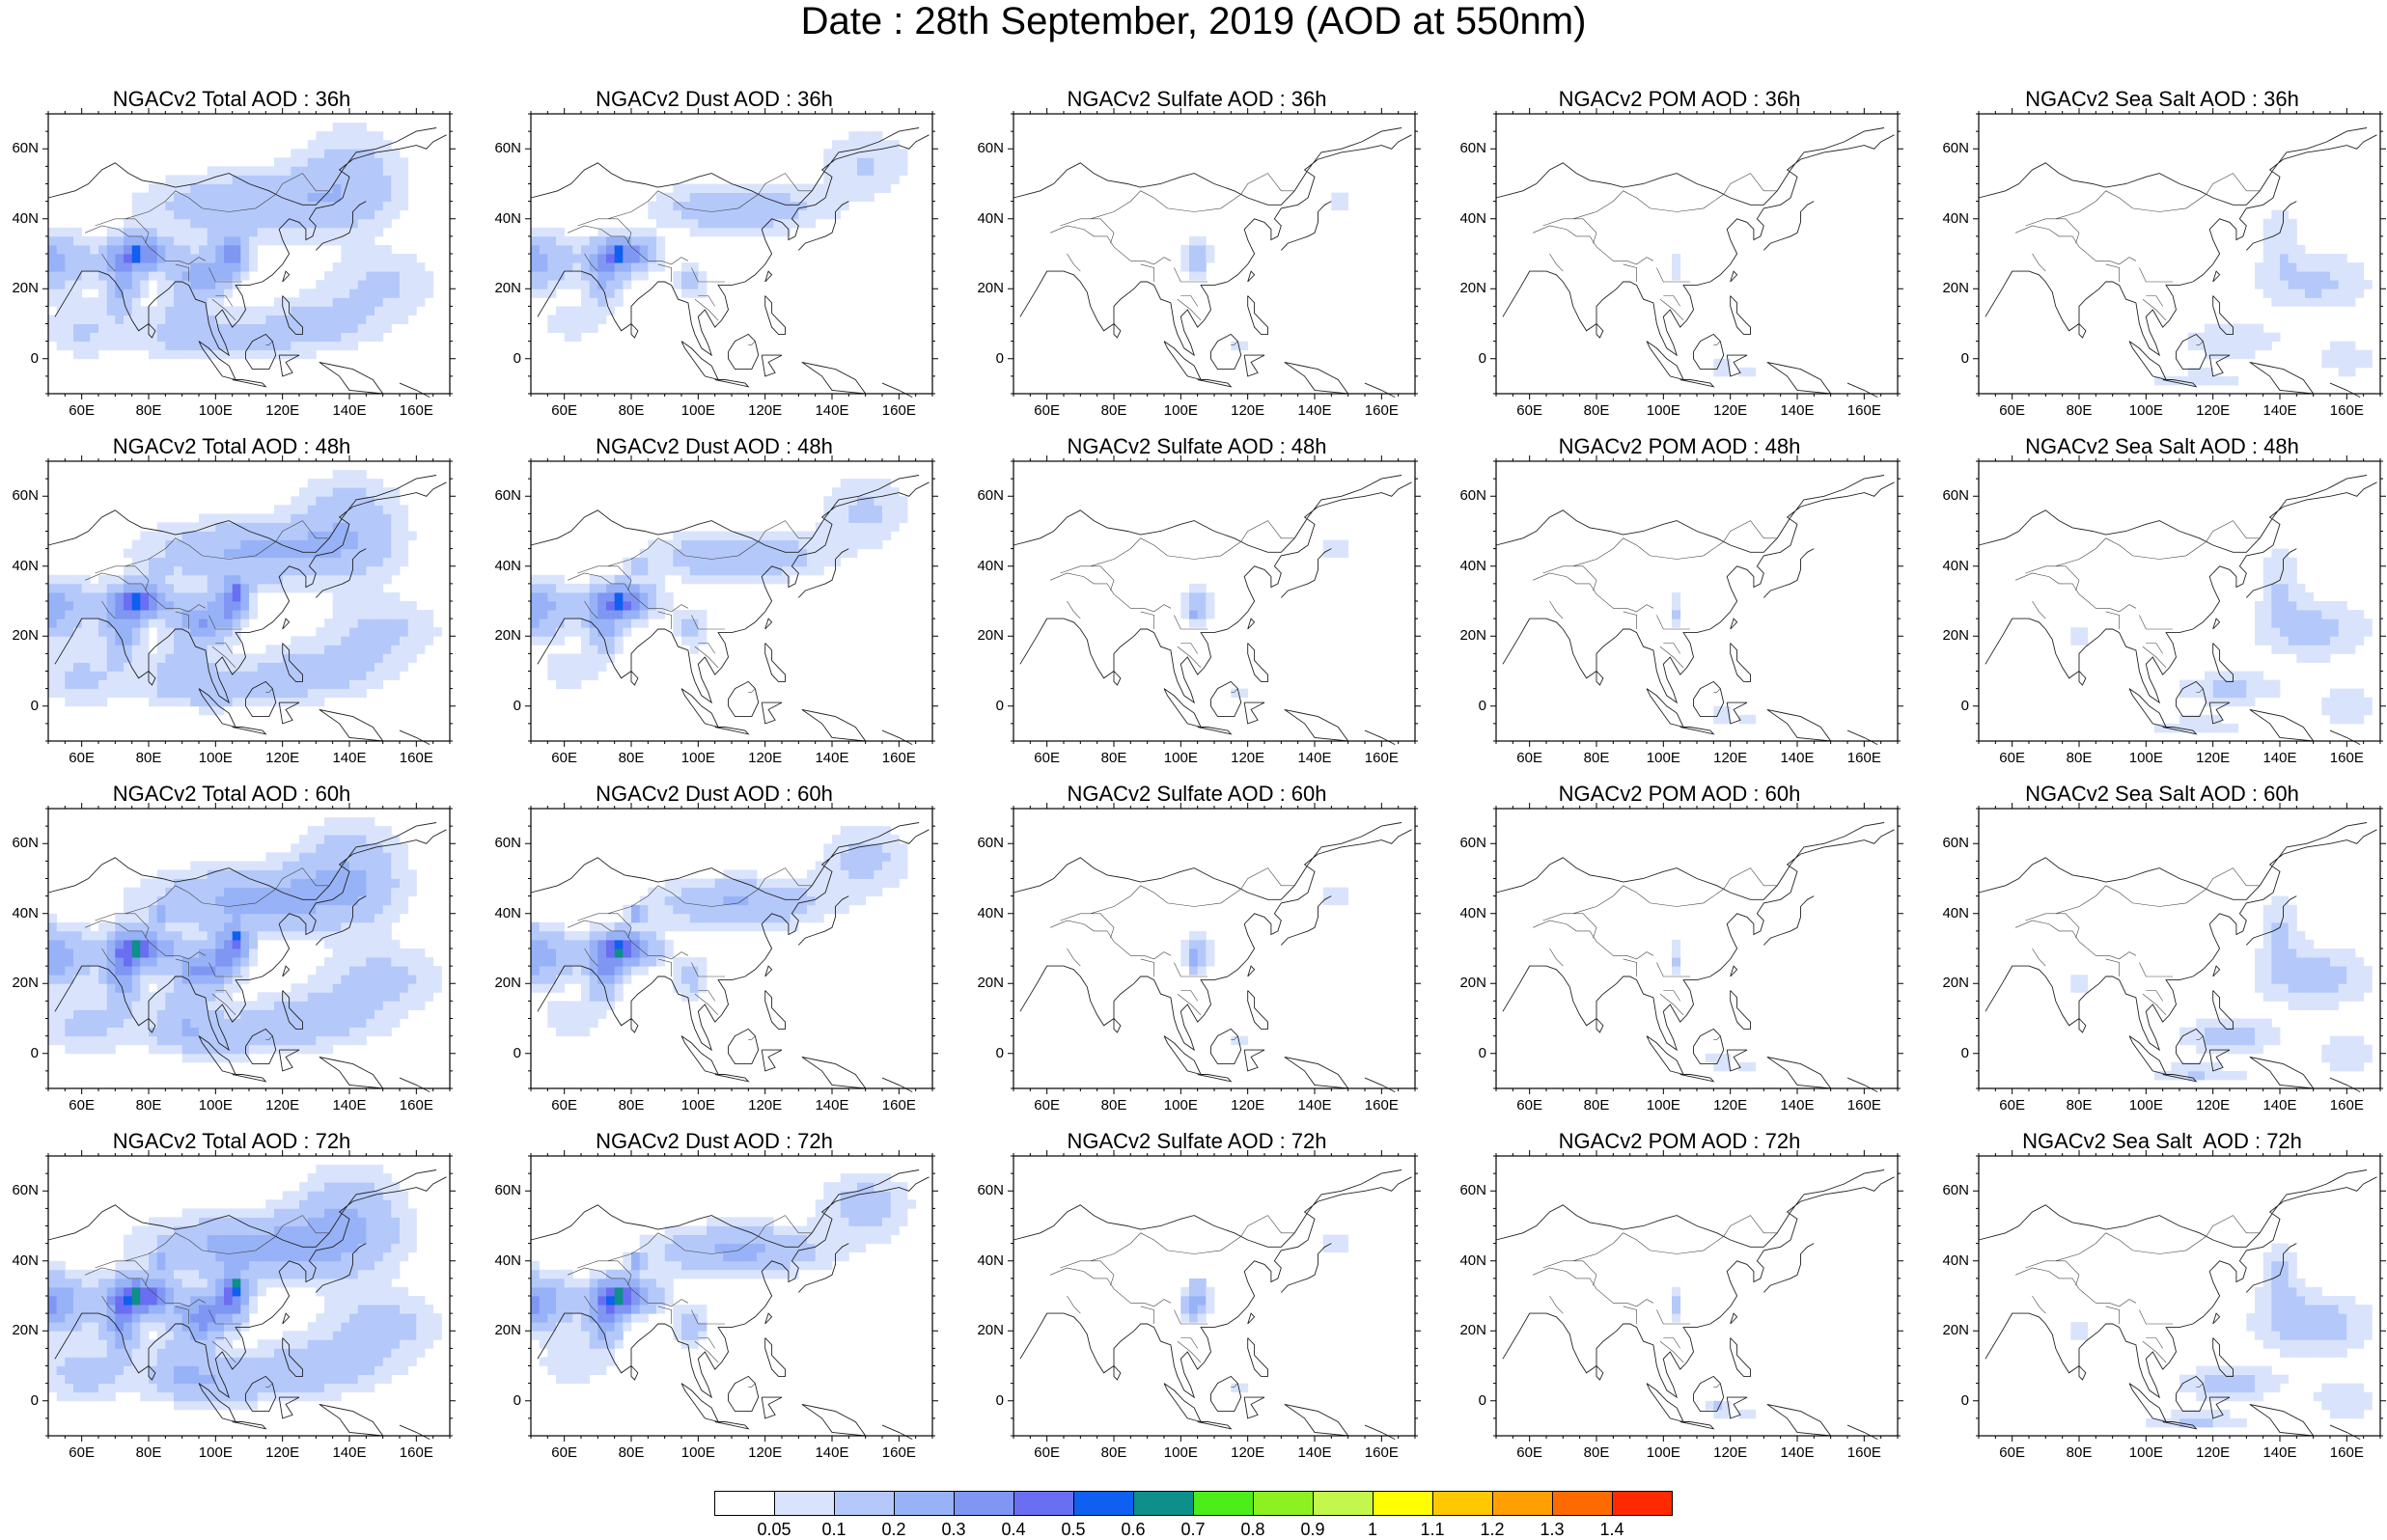 This screenshot has width=2387, height=1540. Describe the element at coordinates (1193, 1530) in the screenshot. I see `colorbar-label: 0.7` at that location.